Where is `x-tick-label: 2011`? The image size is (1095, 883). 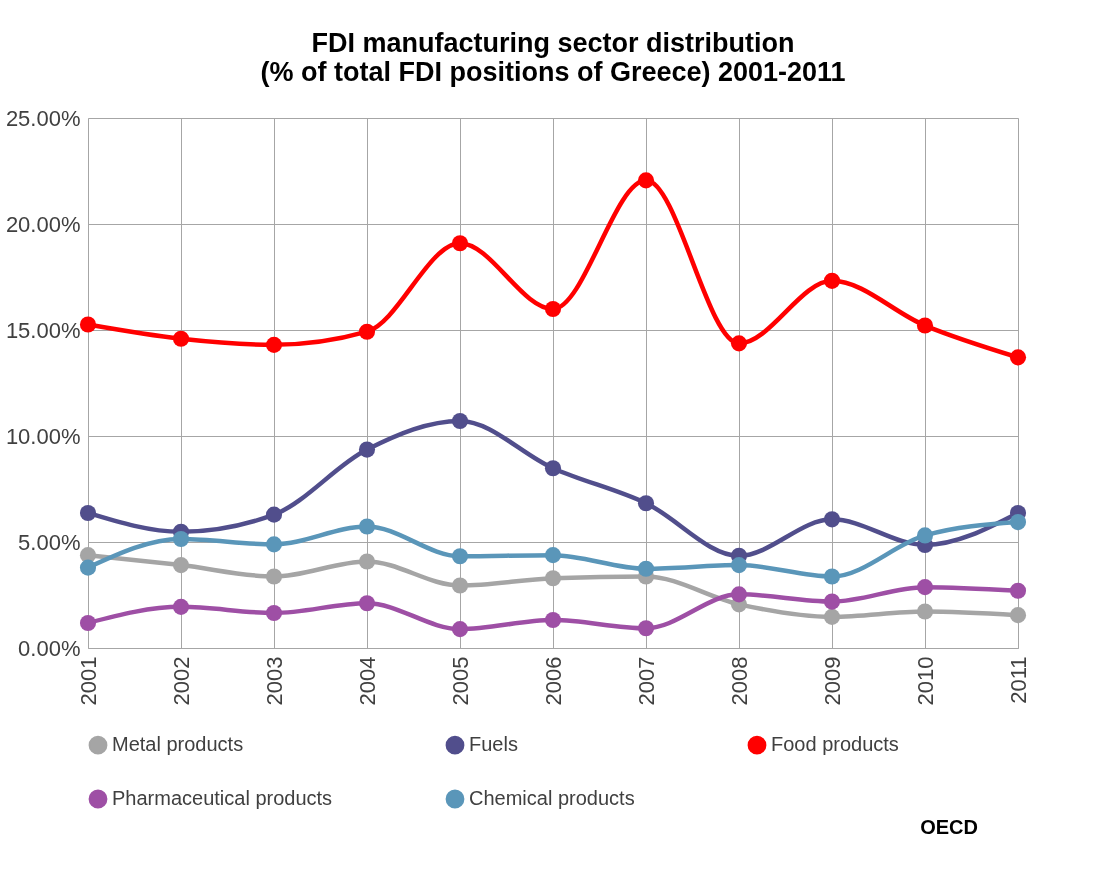 x-tick-label: 2011 is located at coordinates (1018, 680).